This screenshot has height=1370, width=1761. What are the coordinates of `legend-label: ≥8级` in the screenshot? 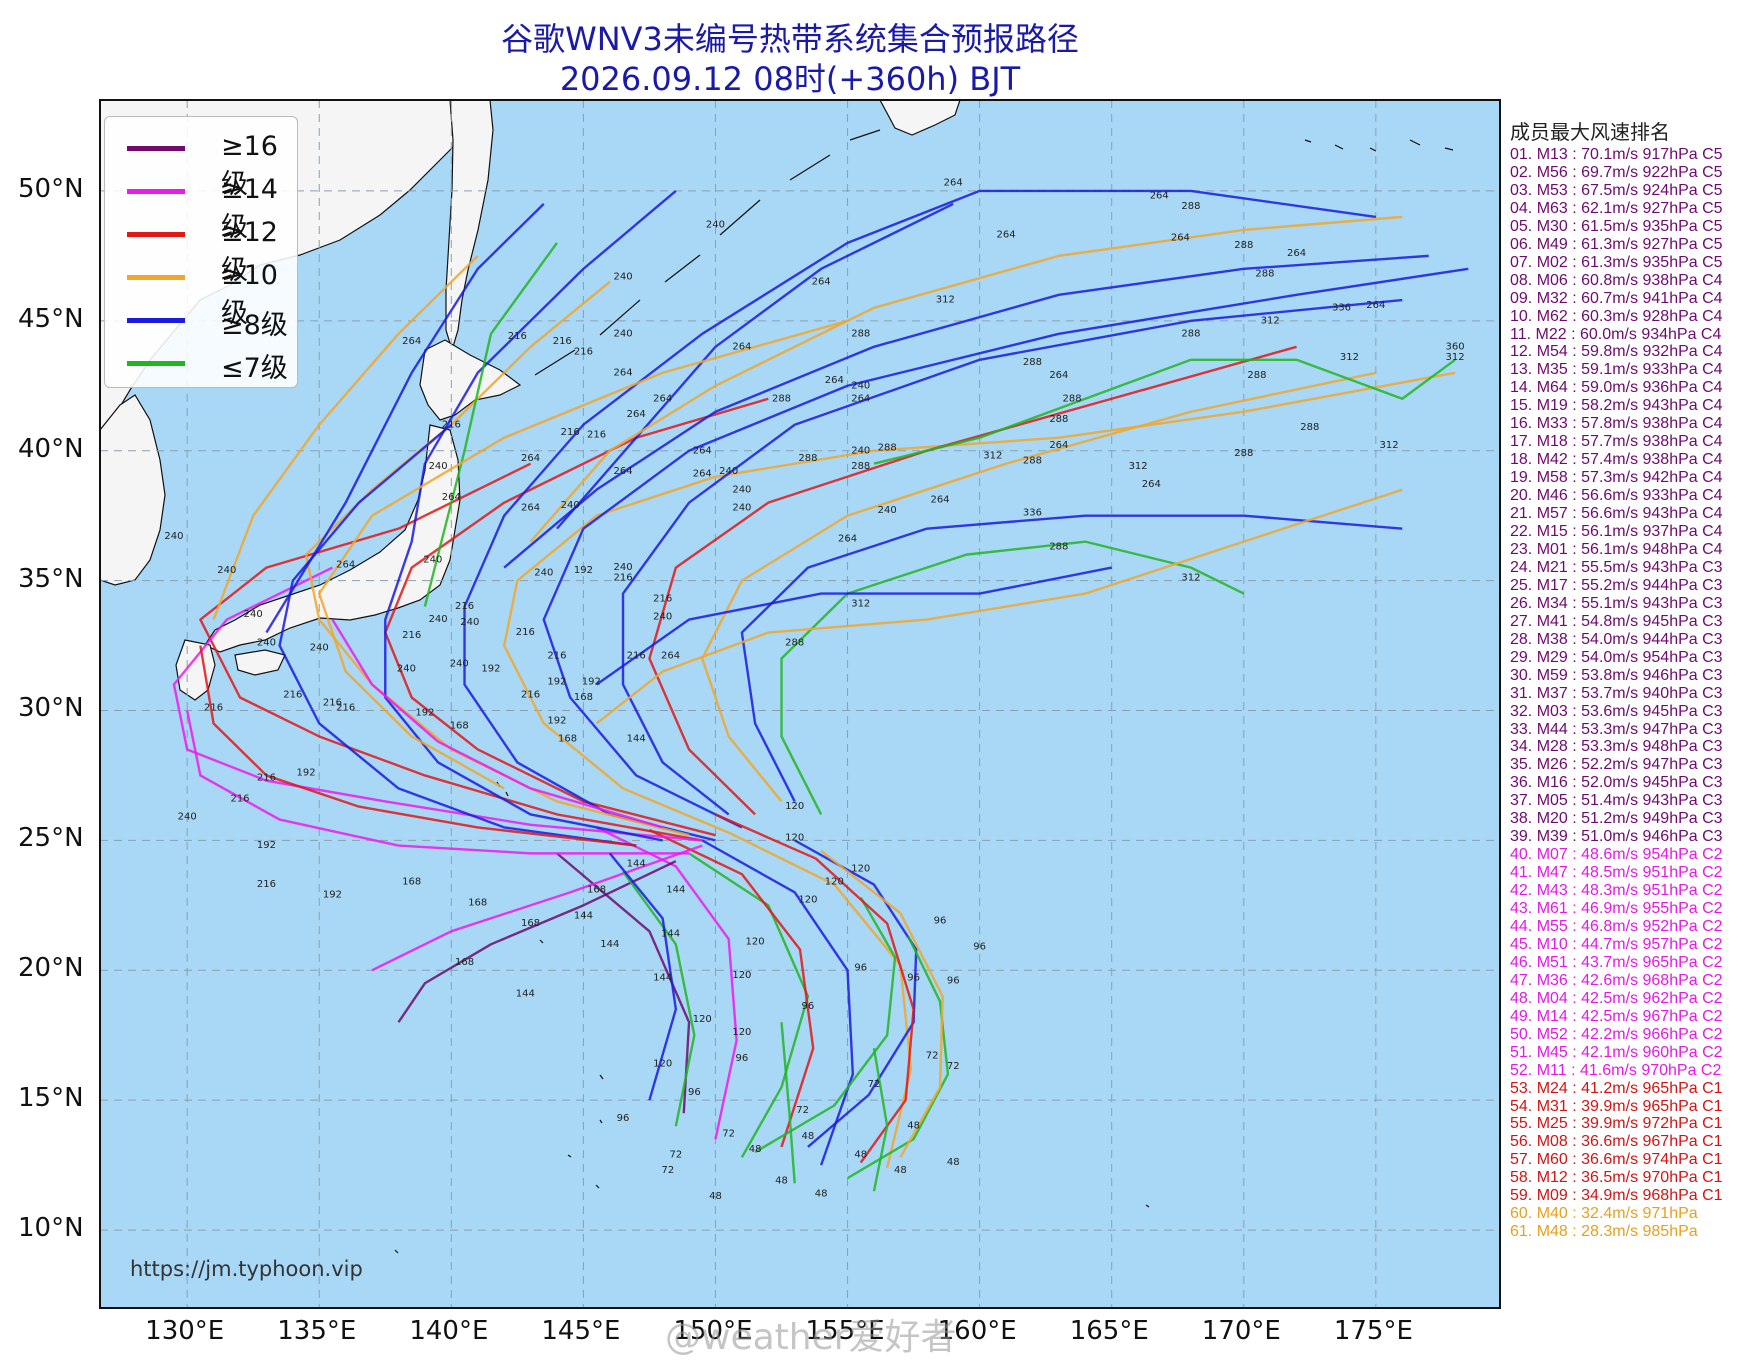 It's located at (254, 325).